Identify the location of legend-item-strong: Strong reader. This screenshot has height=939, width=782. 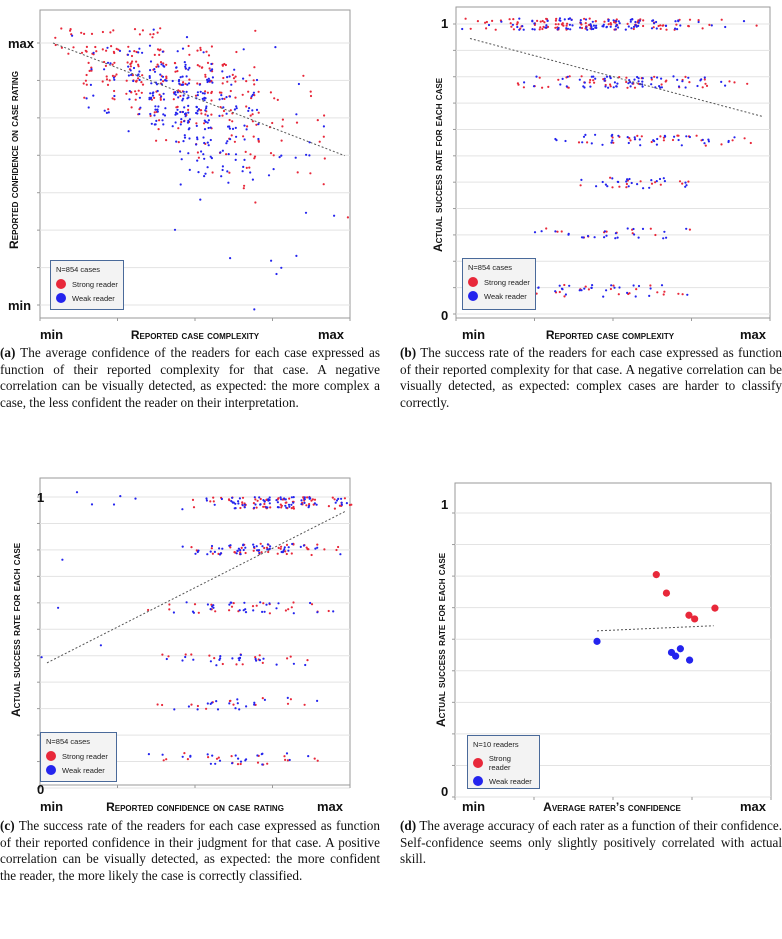
(503, 763).